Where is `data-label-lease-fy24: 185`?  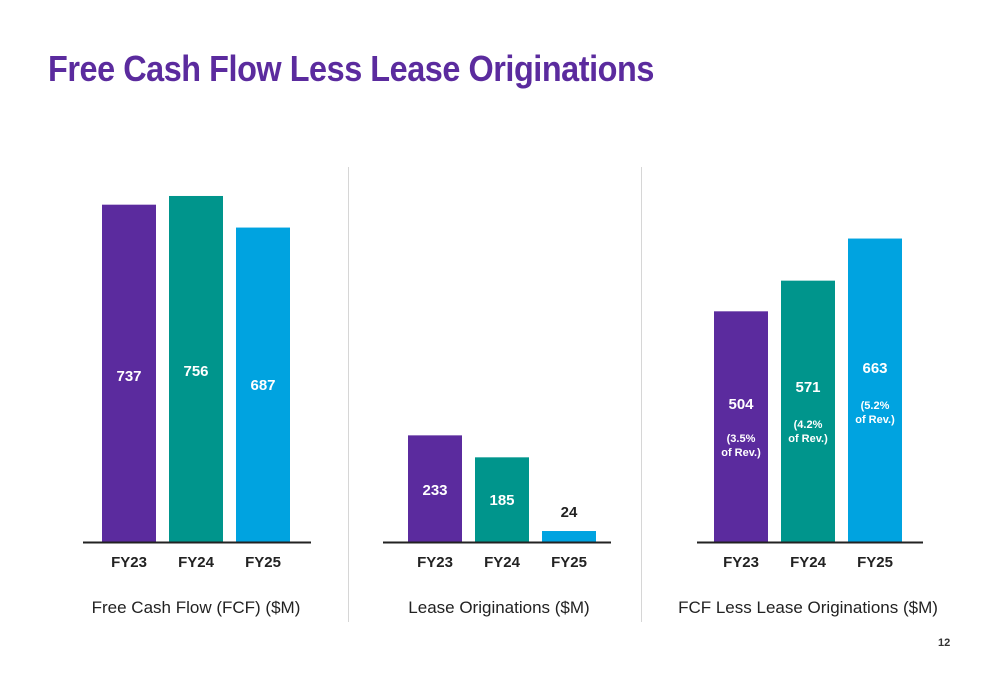
data-label-lease-fy24: 185 is located at coordinates (501, 500).